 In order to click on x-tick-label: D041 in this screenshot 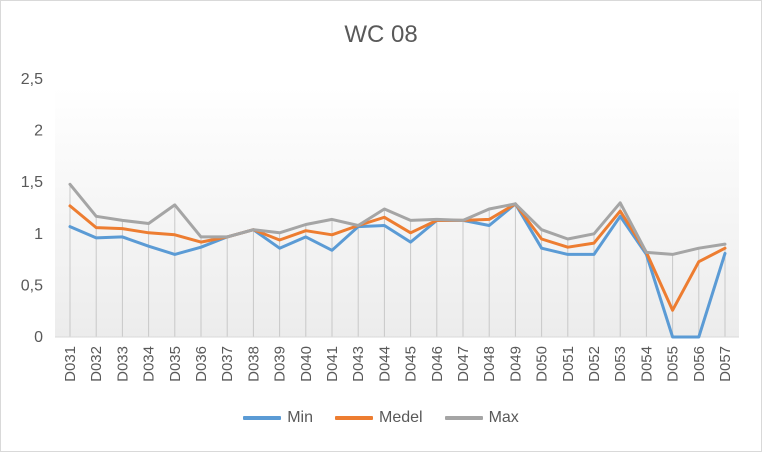, I will do `click(332, 364)`.